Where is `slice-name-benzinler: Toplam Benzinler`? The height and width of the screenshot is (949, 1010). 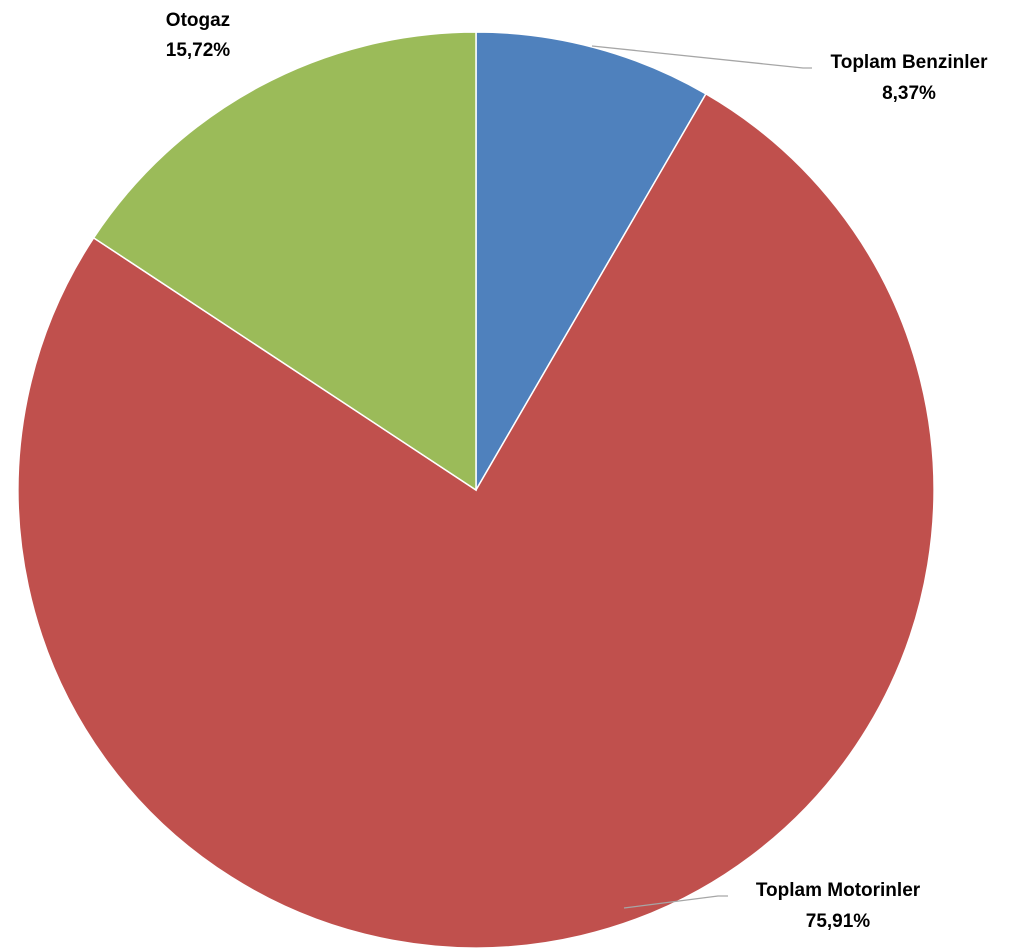
slice-name-benzinler: Toplam Benzinler is located at coordinates (910, 62).